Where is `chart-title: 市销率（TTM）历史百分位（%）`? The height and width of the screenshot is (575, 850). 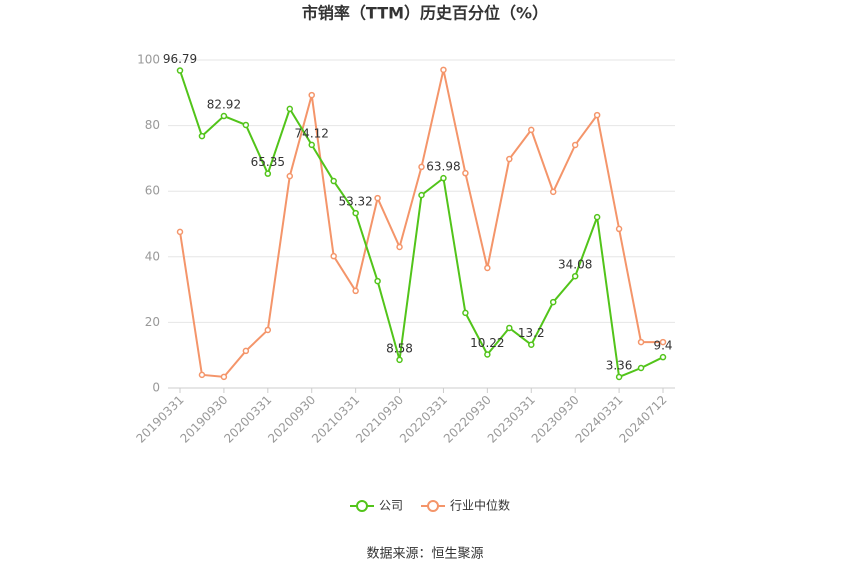
chart-title: 市销率（TTM）历史百分位（%） is located at coordinates (425, 13).